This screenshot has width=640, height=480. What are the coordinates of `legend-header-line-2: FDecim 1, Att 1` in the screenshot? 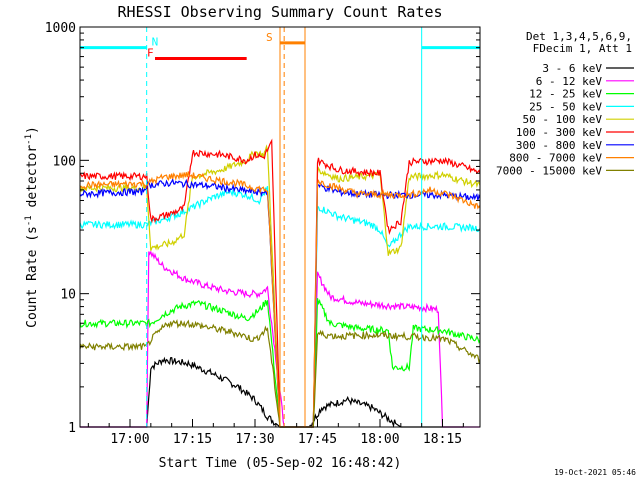 It's located at (582, 48).